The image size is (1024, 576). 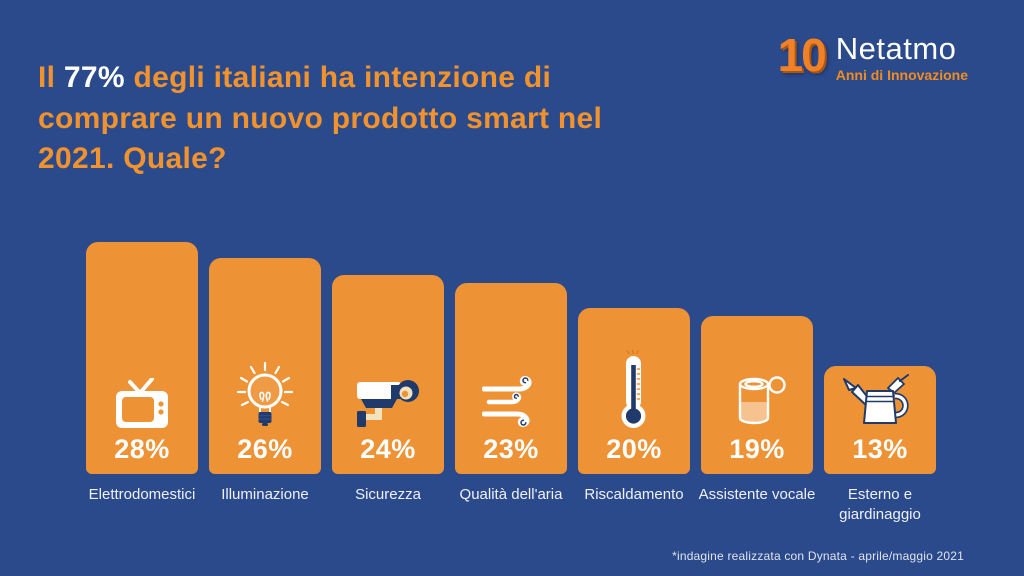 I want to click on logo-brand-name: Netatmo, so click(x=896, y=48).